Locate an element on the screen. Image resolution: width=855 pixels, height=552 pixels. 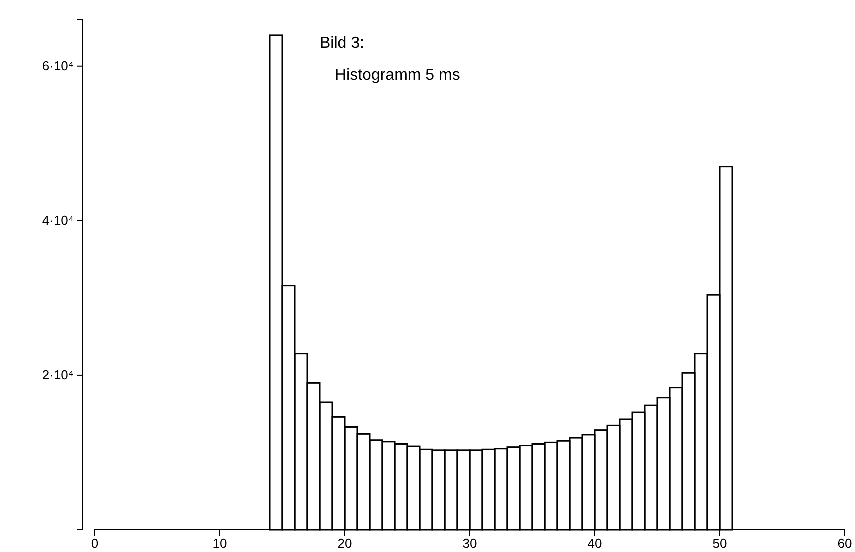
x-tick-label: 30 is located at coordinates (470, 544).